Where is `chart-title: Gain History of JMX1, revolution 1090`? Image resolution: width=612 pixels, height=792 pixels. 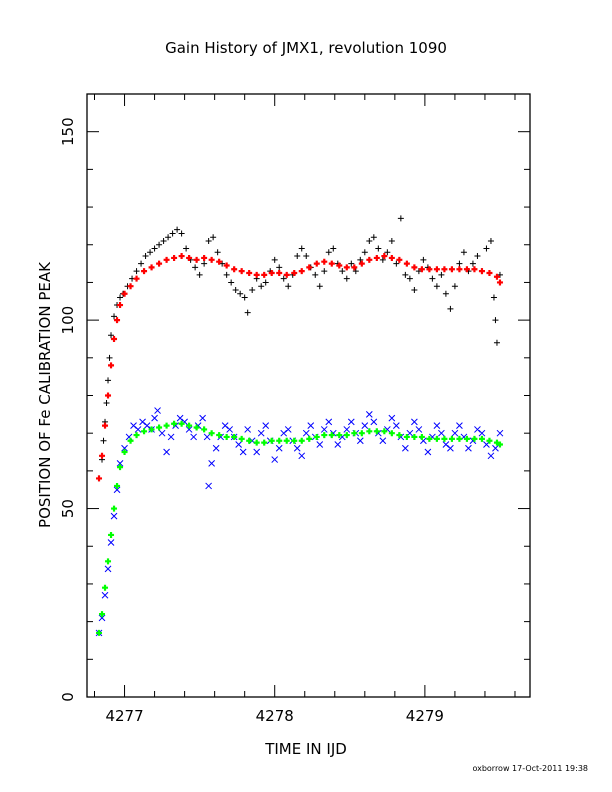
chart-title: Gain History of JMX1, revolution 1090 is located at coordinates (306, 48).